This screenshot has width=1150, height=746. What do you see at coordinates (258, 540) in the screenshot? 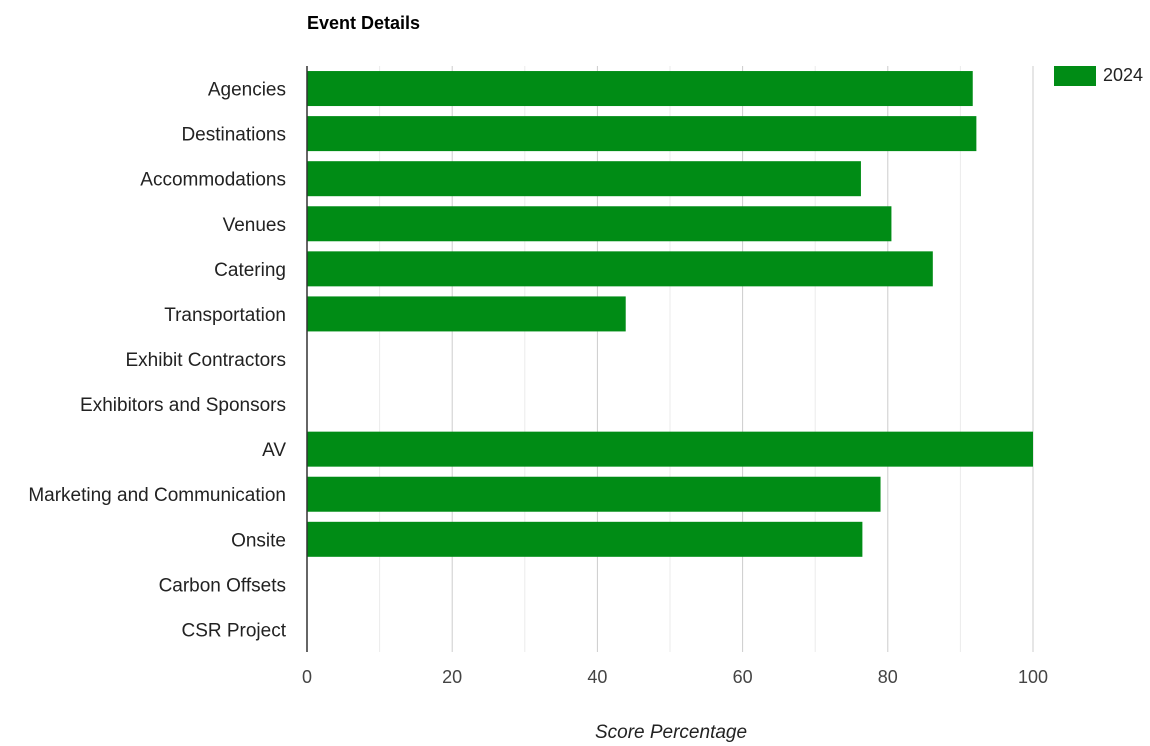
I see `category-label: Onsite` at bounding box center [258, 540].